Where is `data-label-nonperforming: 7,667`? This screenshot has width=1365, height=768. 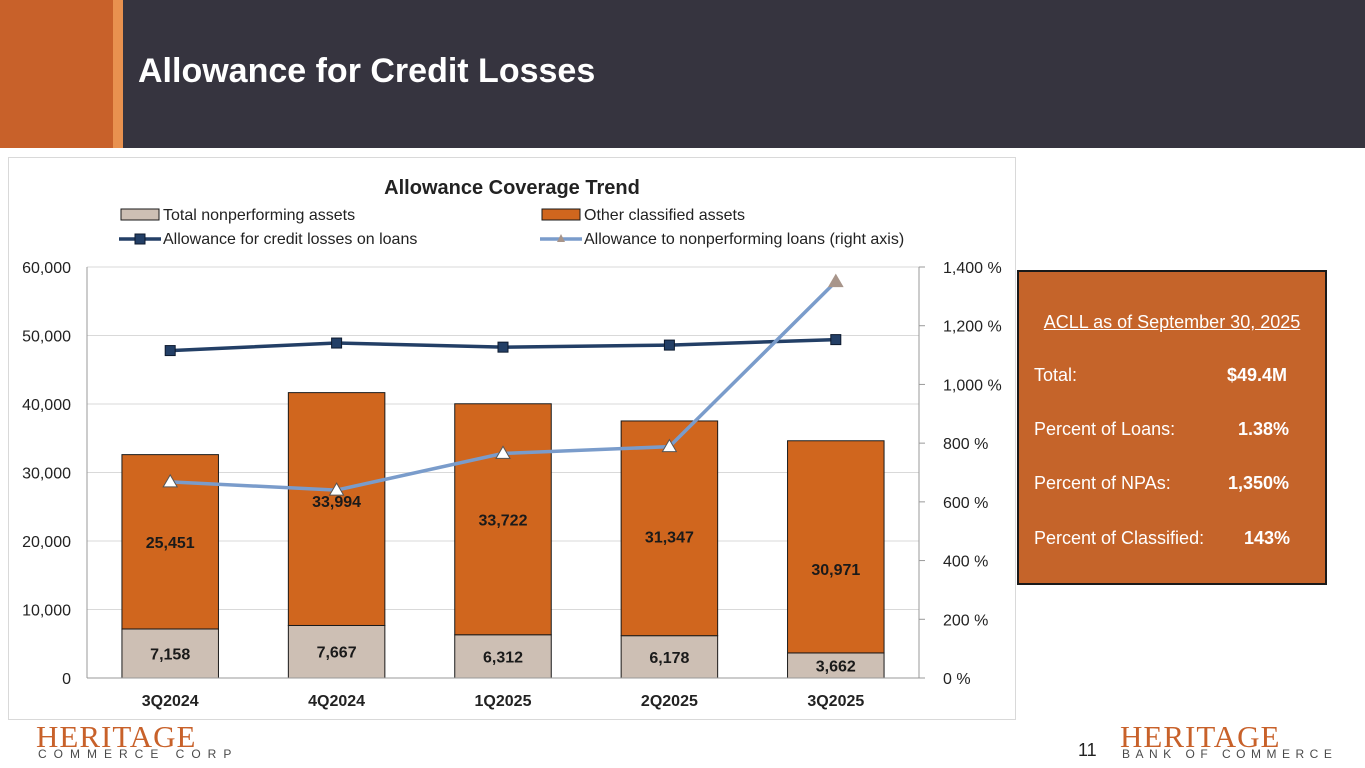 data-label-nonperforming: 7,667 is located at coordinates (337, 653).